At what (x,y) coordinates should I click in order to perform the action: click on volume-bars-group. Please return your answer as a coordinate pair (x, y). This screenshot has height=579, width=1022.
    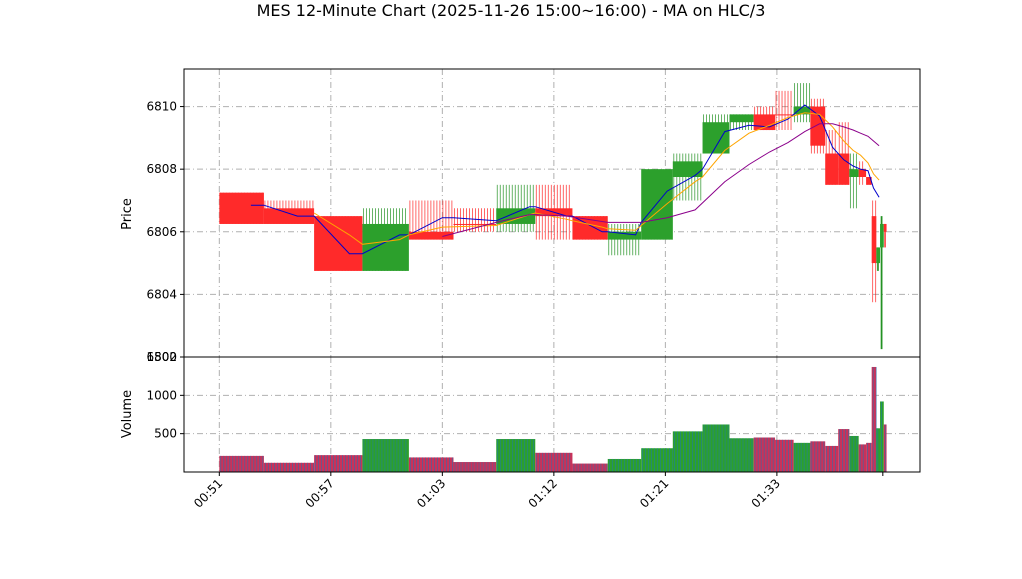
    Looking at the image, I should click on (553, 419).